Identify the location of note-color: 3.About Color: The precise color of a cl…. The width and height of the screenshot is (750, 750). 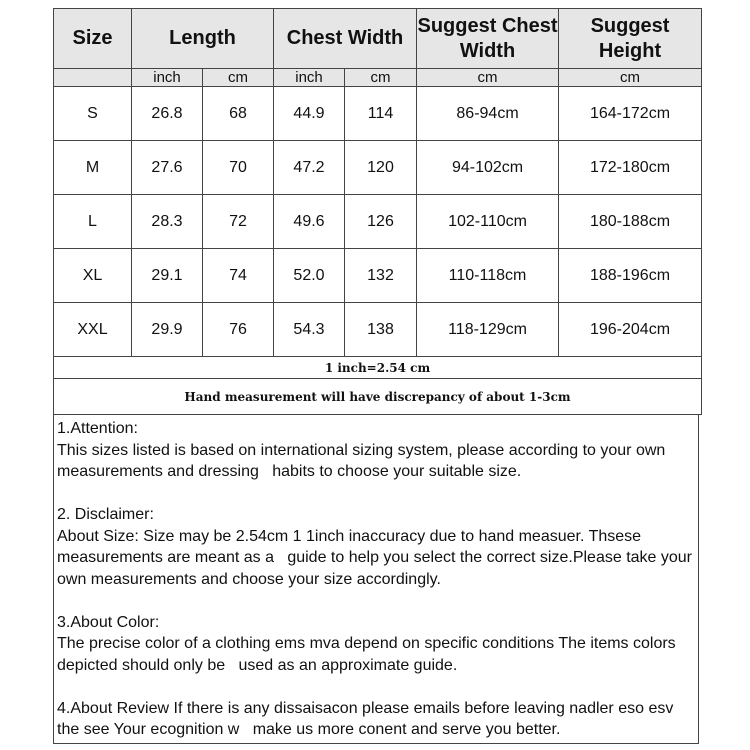
(366, 643).